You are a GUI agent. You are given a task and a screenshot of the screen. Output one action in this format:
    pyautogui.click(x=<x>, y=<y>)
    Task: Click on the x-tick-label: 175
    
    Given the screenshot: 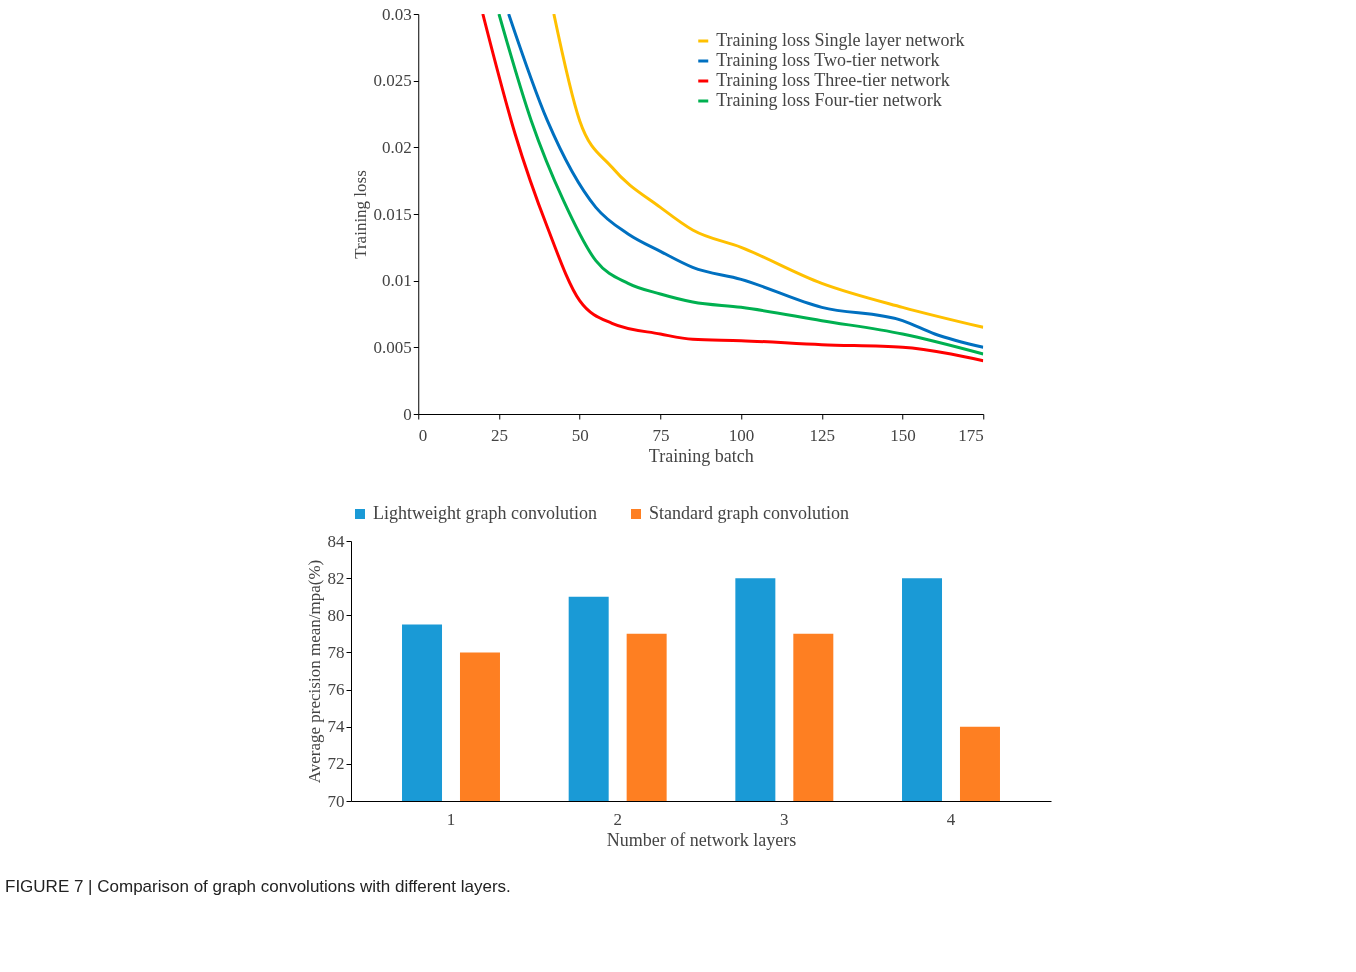 What is the action you would take?
    pyautogui.click(x=971, y=435)
    